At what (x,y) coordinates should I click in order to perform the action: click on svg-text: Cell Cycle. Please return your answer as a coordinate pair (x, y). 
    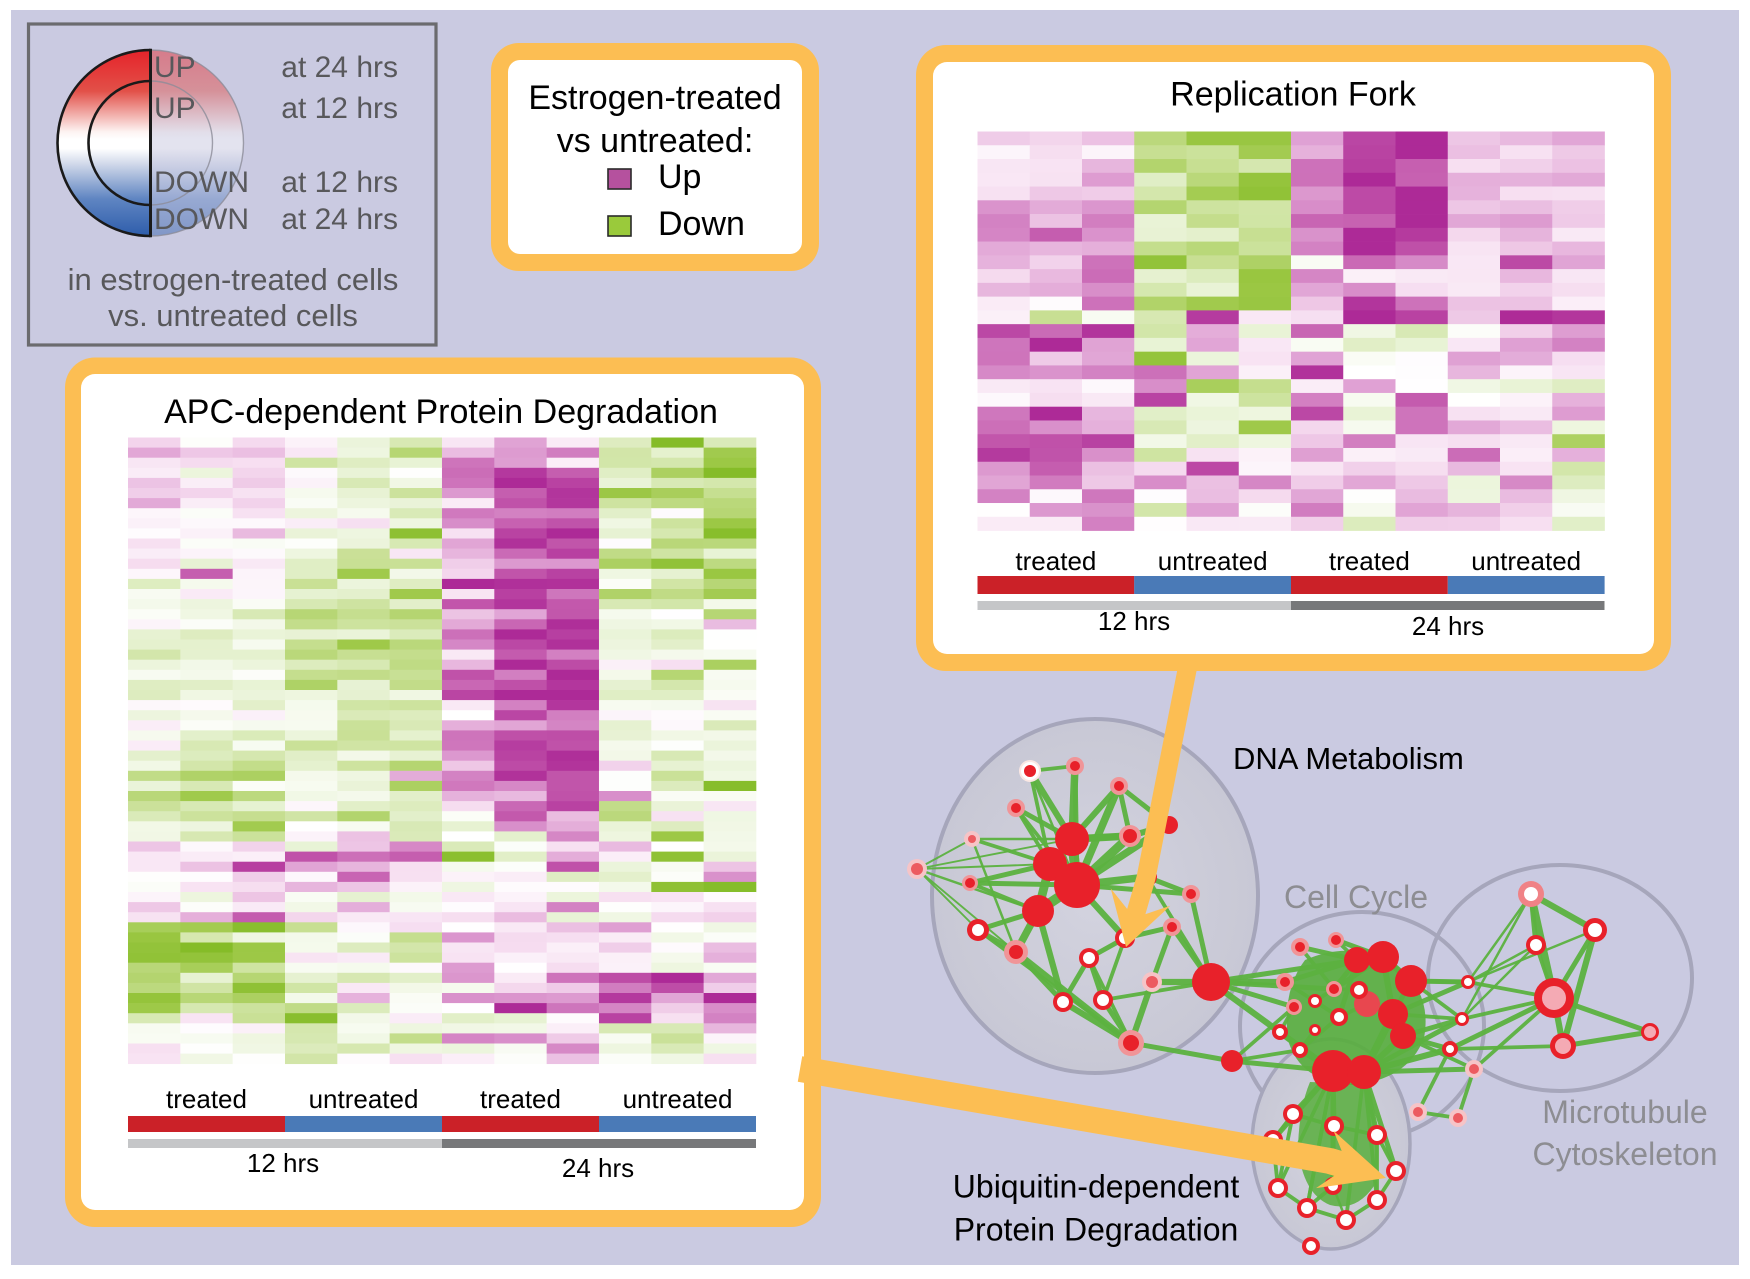
    Looking at the image, I should click on (1356, 897).